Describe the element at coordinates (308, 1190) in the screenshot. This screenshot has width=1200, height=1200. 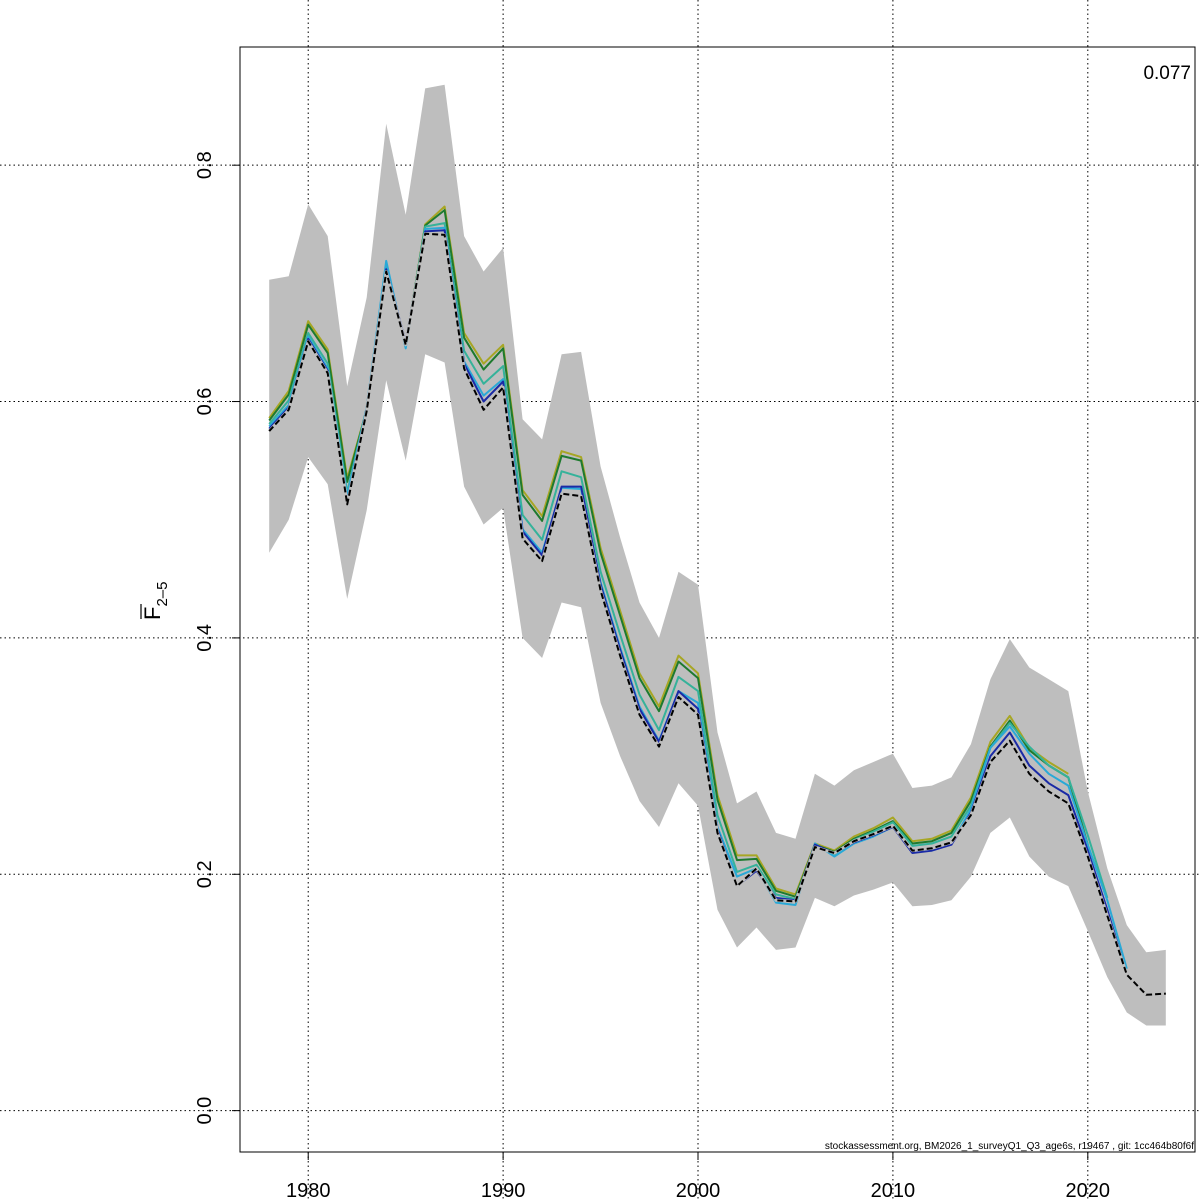
I see `x-tick-label: 1980` at that location.